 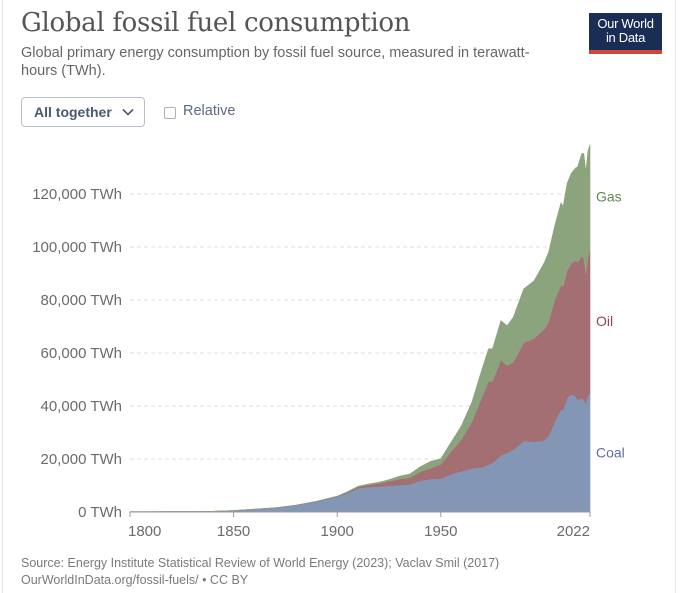 What do you see at coordinates (625, 23) in the screenshot?
I see `logo-line-1: Our World` at bounding box center [625, 23].